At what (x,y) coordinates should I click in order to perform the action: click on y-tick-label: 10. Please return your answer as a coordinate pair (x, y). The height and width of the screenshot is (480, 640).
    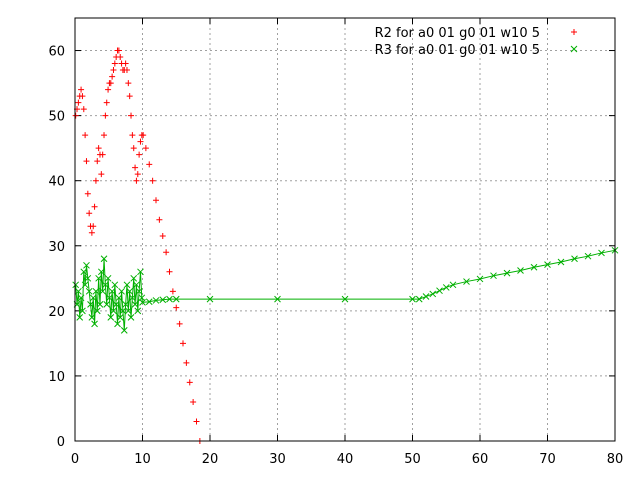
    Looking at the image, I should click on (56, 377).